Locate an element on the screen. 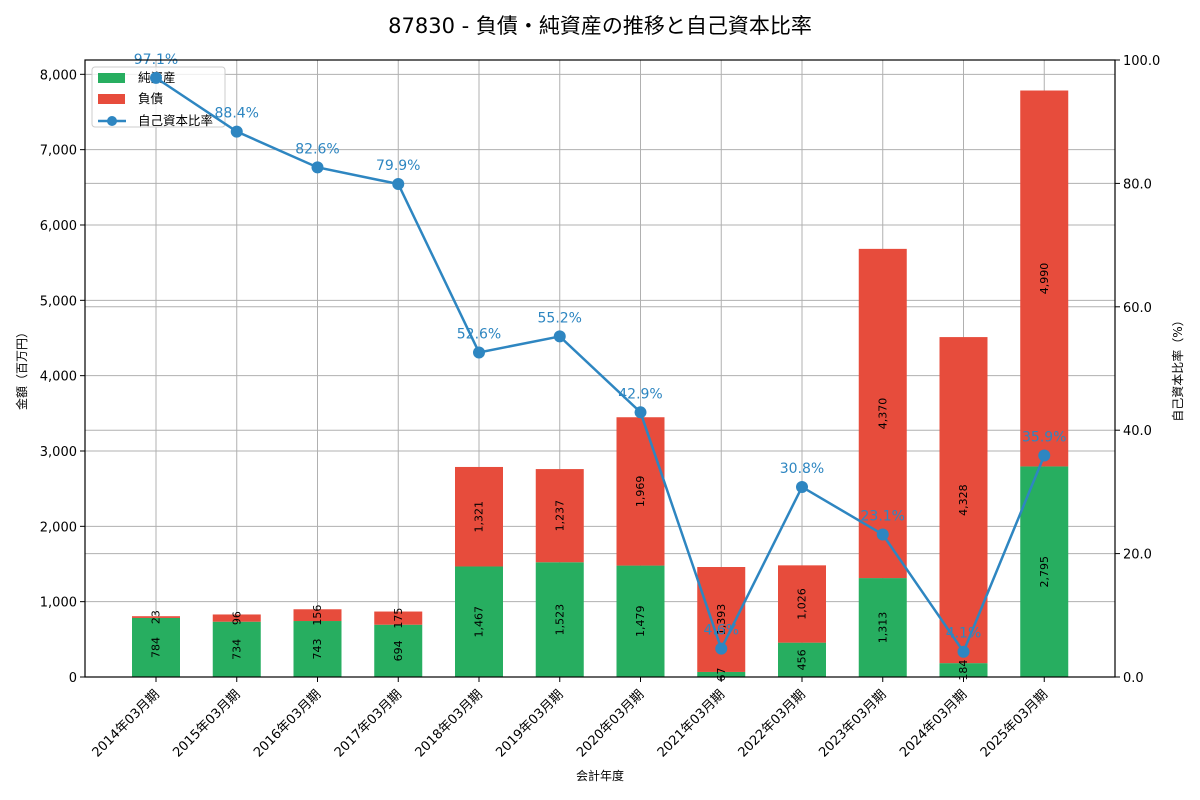  y-tick-label: 0 is located at coordinates (73, 678).